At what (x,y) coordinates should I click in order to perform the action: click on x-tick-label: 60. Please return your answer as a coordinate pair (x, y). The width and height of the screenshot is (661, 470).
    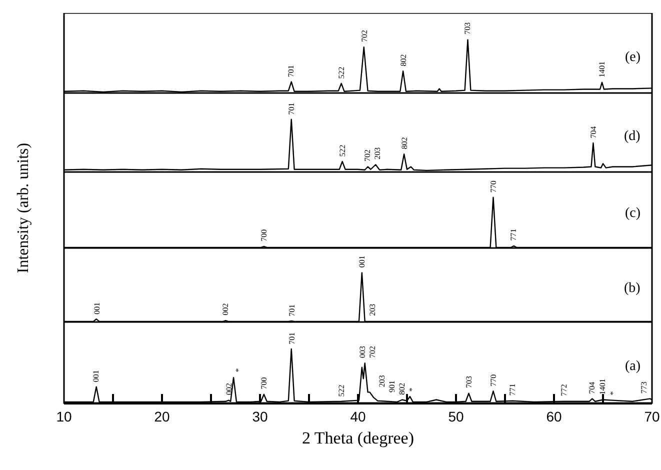
    Looking at the image, I should click on (554, 416).